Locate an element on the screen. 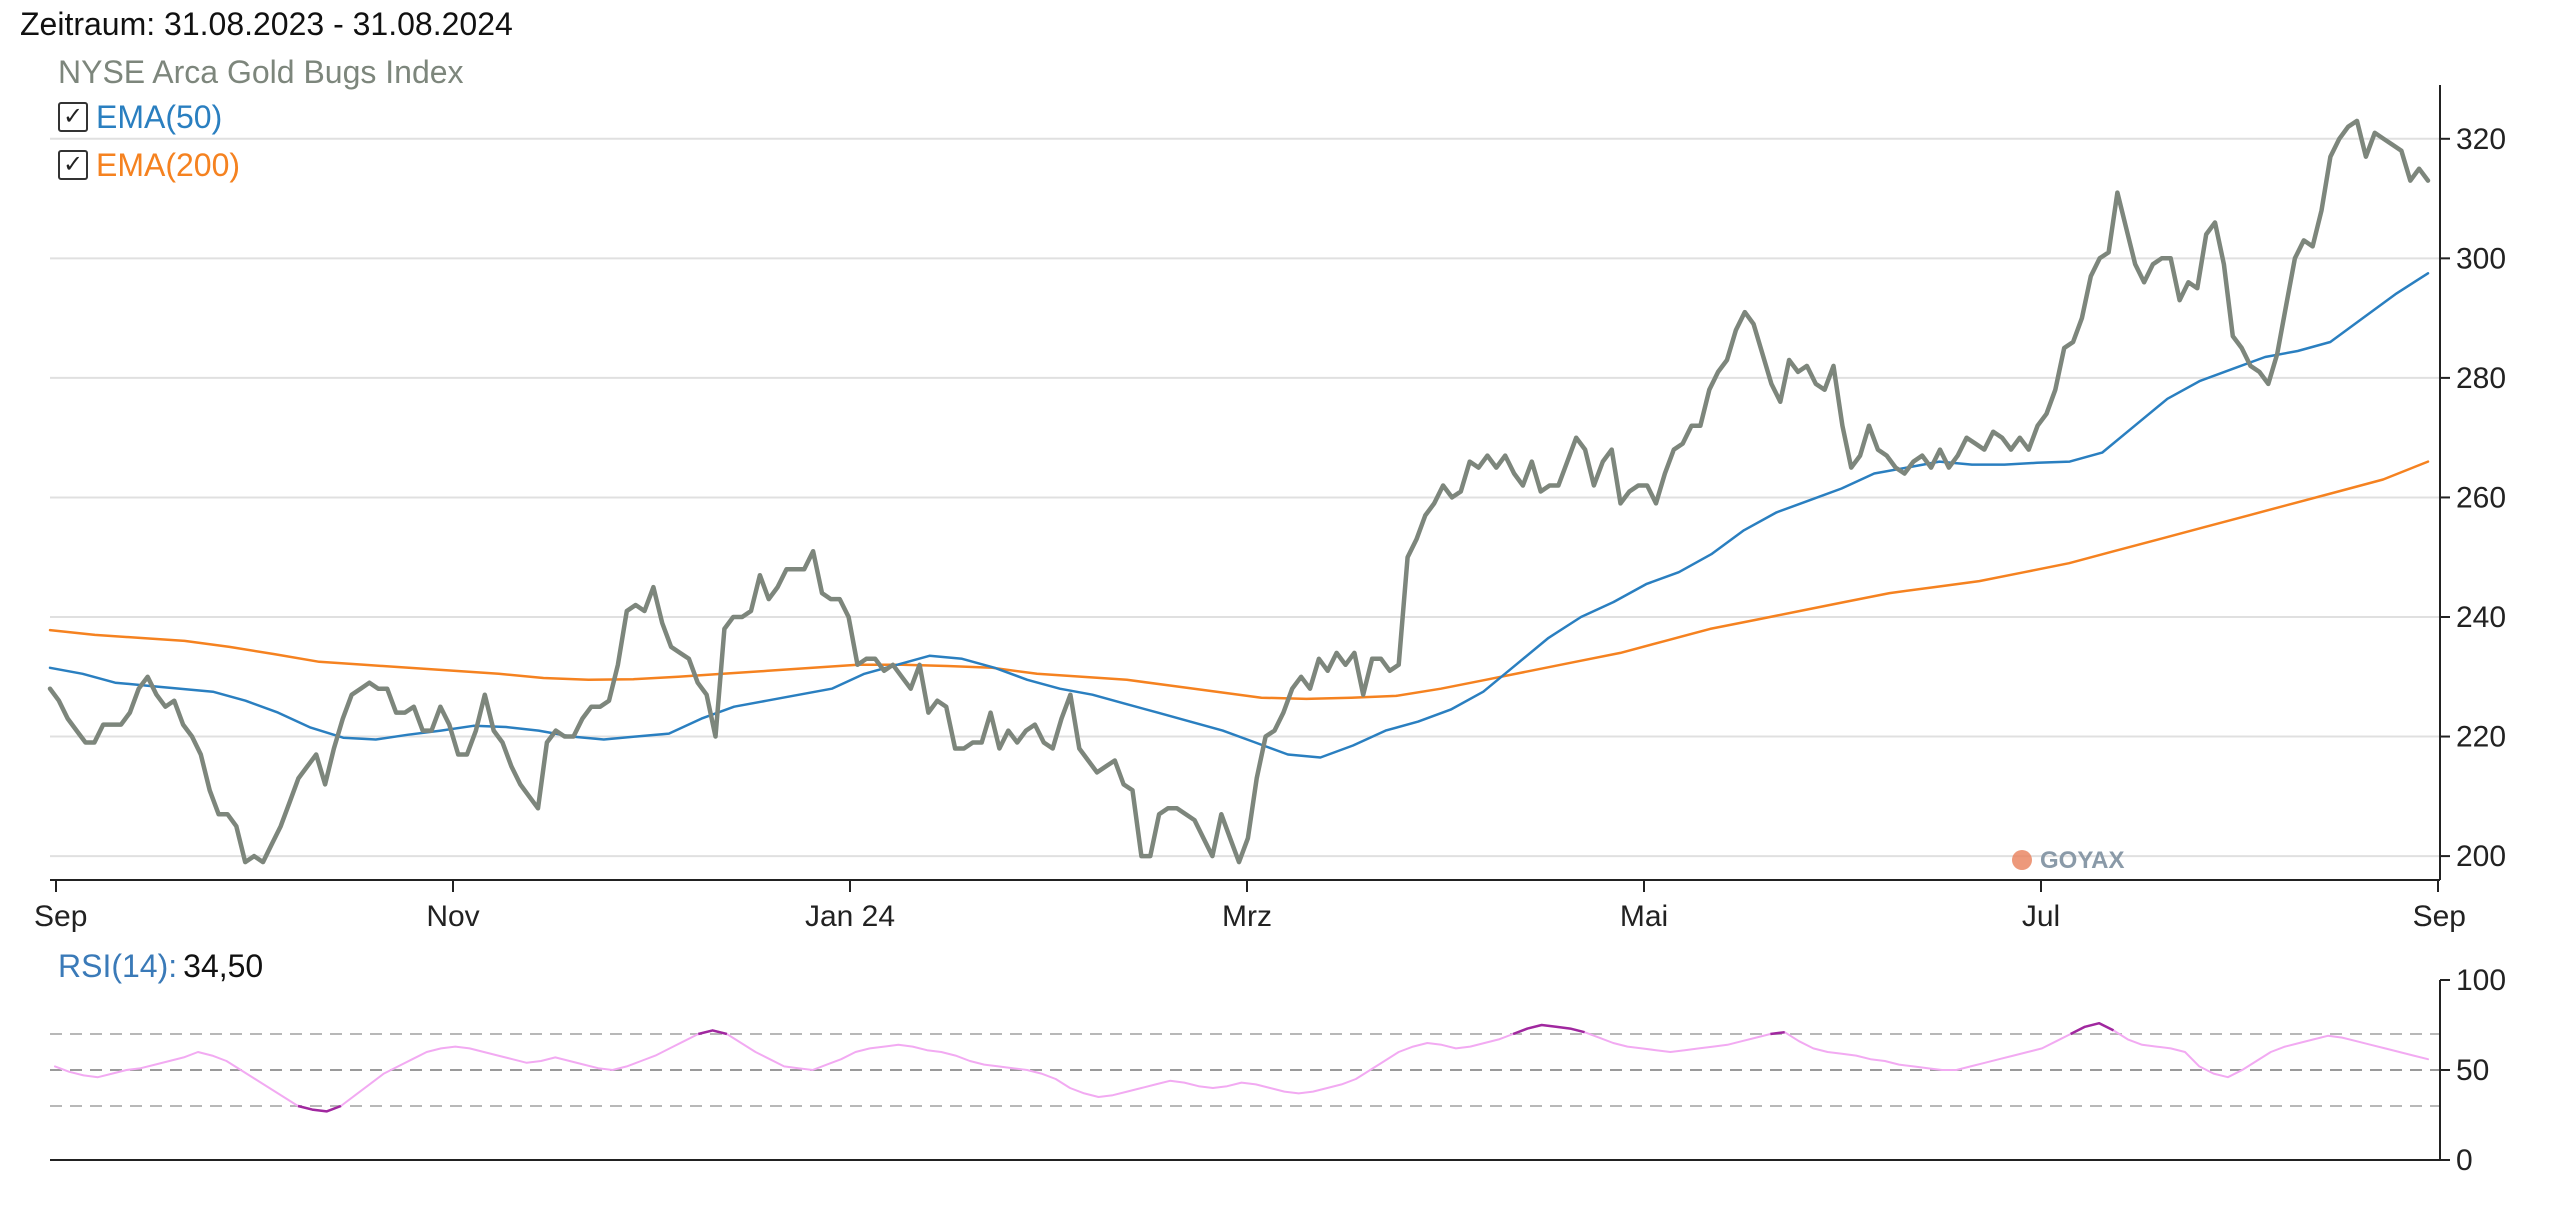  legend-ema50: ✓ EMA(50) is located at coordinates (140, 117).